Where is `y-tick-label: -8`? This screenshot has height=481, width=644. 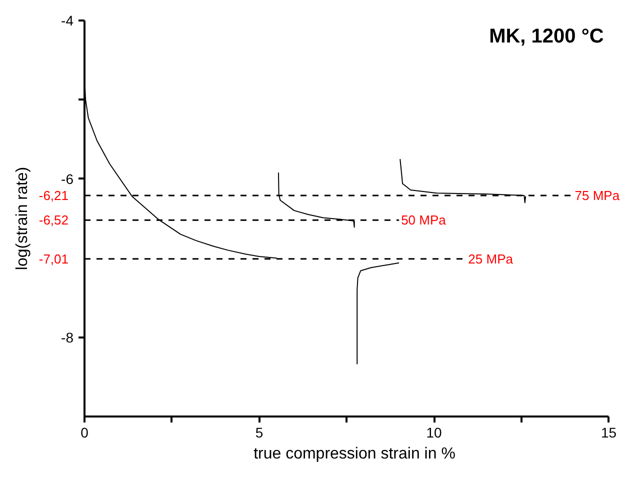
y-tick-label: -8 is located at coordinates (67, 337).